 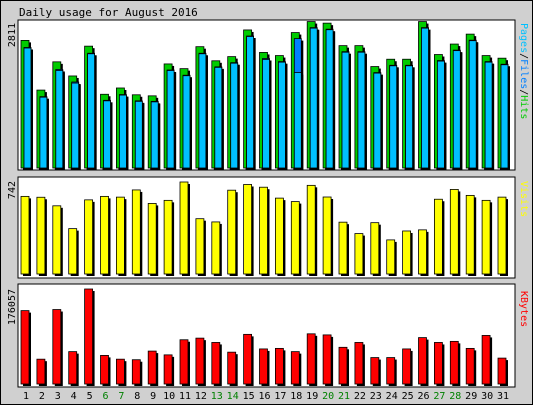 What do you see at coordinates (42, 396) in the screenshot?
I see `x-tick-label-day-2: 2` at bounding box center [42, 396].